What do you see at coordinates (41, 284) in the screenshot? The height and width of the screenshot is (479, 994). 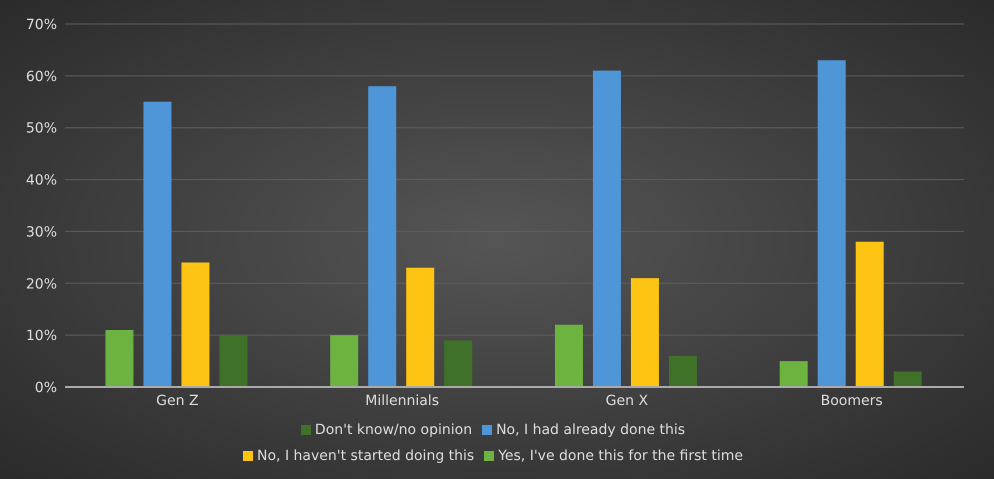 I see `y-tick-label: 20%` at bounding box center [41, 284].